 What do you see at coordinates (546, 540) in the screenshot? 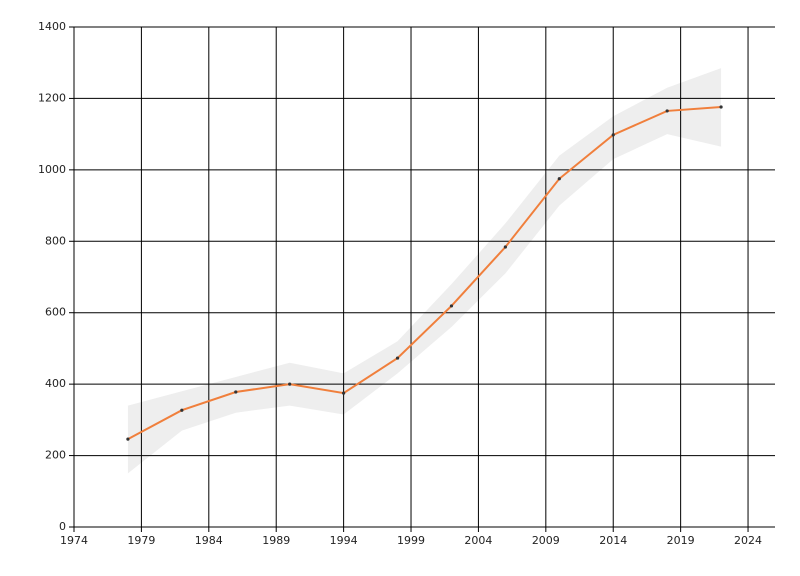
I see `x-tick-label: 2009` at bounding box center [546, 540].